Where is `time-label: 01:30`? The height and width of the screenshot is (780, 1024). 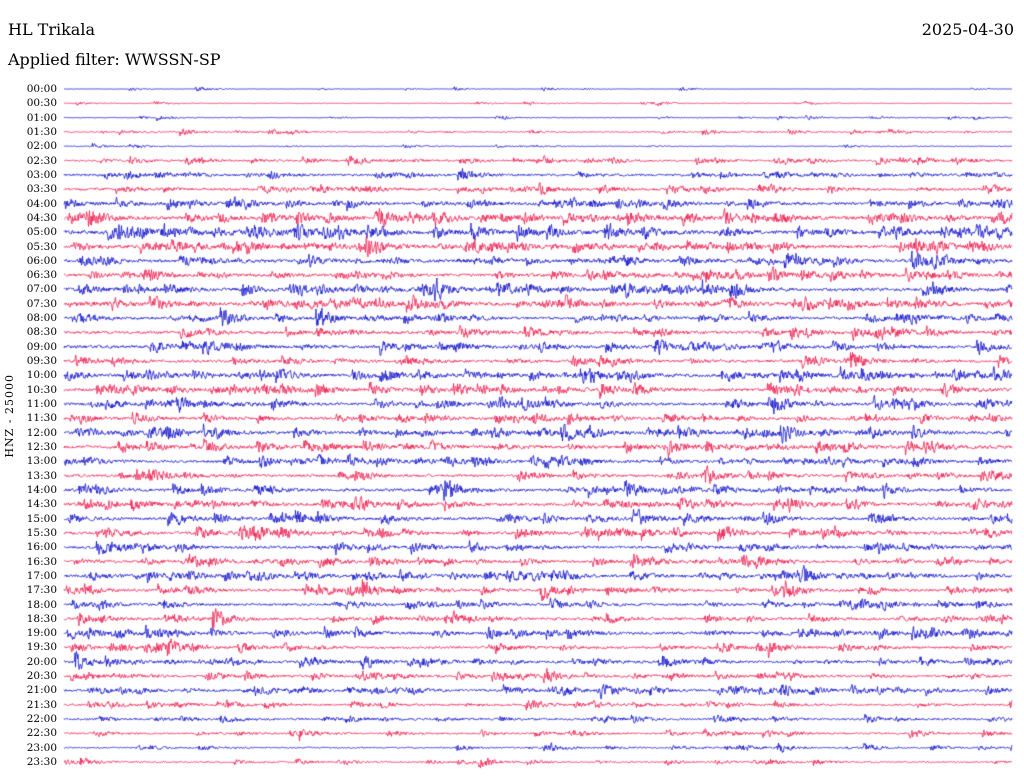
time-label: 01:30 is located at coordinates (41, 131).